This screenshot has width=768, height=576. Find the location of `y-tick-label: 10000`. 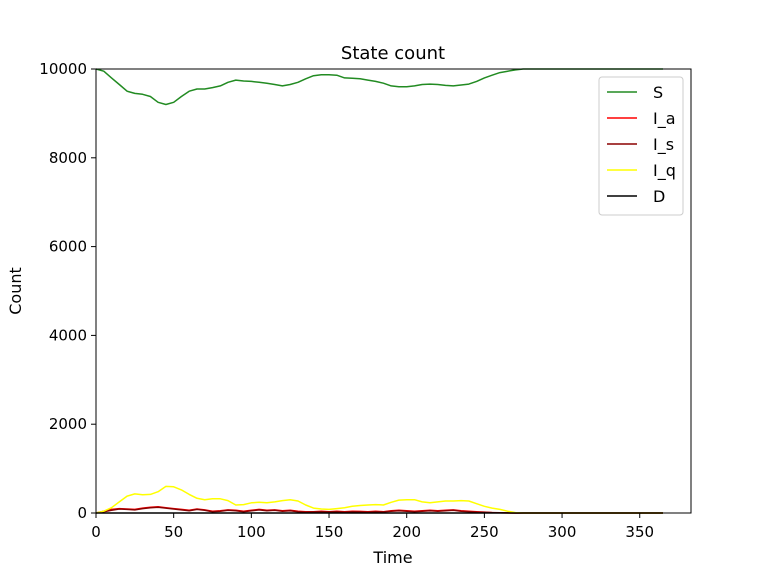

y-tick-label: 10000 is located at coordinates (63, 69).